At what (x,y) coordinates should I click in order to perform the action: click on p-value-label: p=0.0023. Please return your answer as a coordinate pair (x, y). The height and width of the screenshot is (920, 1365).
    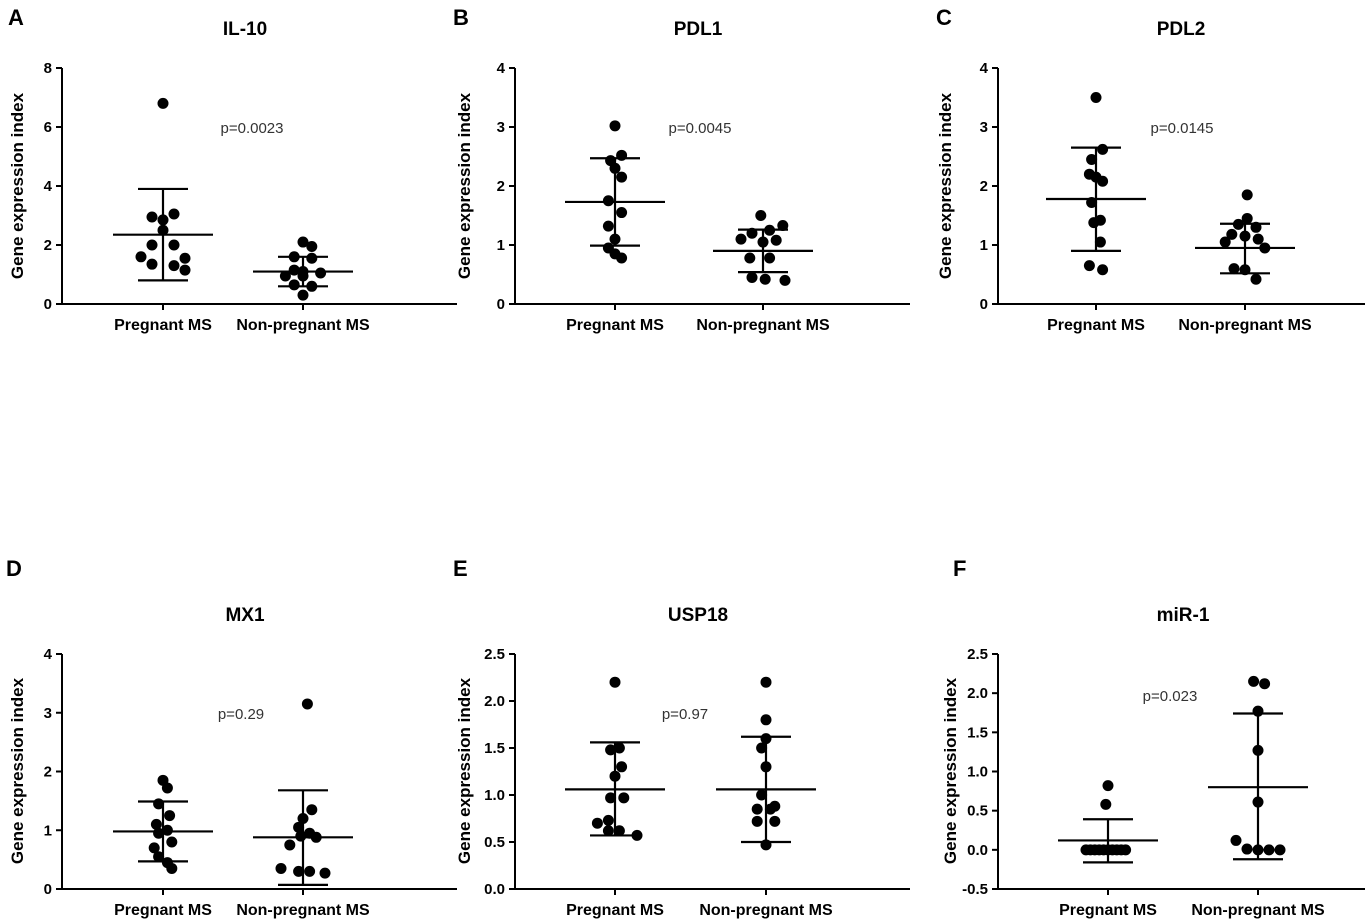
    Looking at the image, I should click on (252, 128).